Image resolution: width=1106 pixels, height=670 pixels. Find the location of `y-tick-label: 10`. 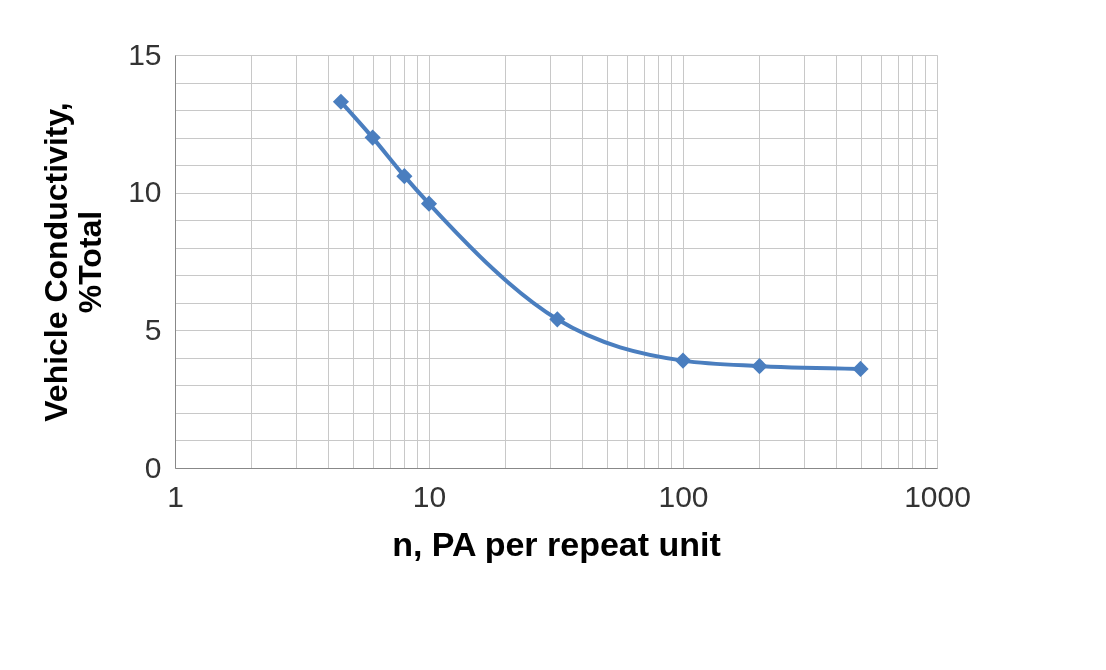

y-tick-label: 10 is located at coordinates (145, 192).